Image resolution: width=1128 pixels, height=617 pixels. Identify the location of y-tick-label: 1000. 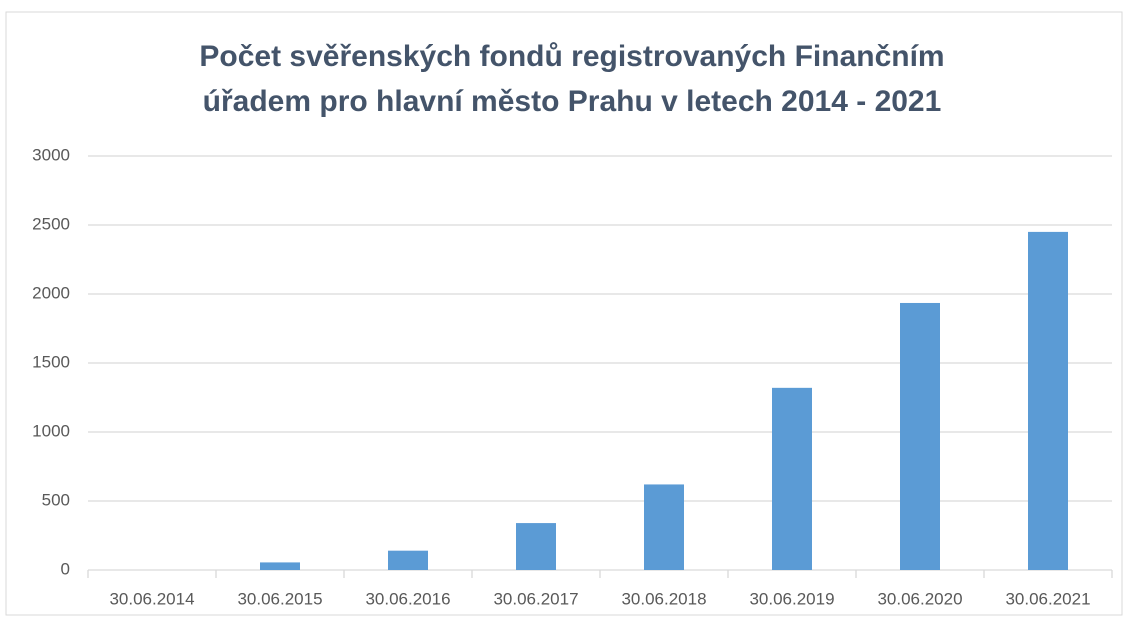
(51, 430).